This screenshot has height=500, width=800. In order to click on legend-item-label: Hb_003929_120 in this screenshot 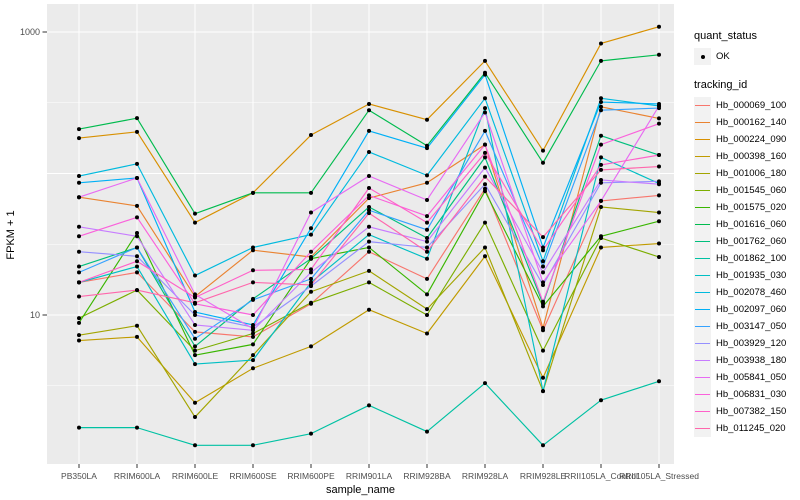, I will do `click(751, 343)`.